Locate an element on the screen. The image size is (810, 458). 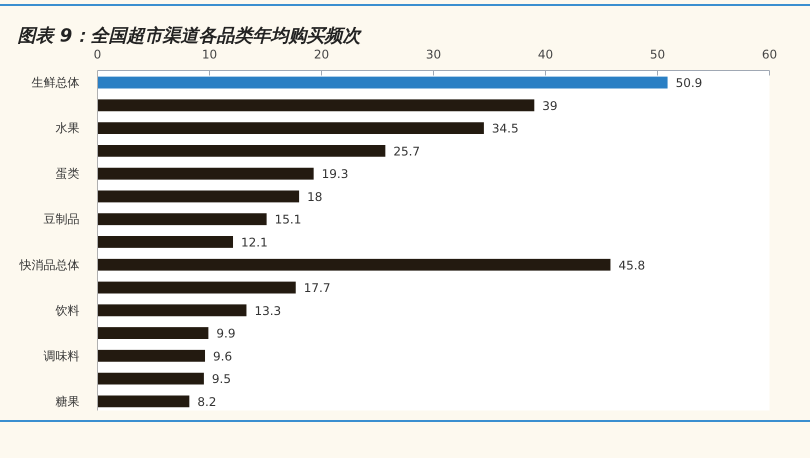
data-label: 15.1 is located at coordinates (288, 219).